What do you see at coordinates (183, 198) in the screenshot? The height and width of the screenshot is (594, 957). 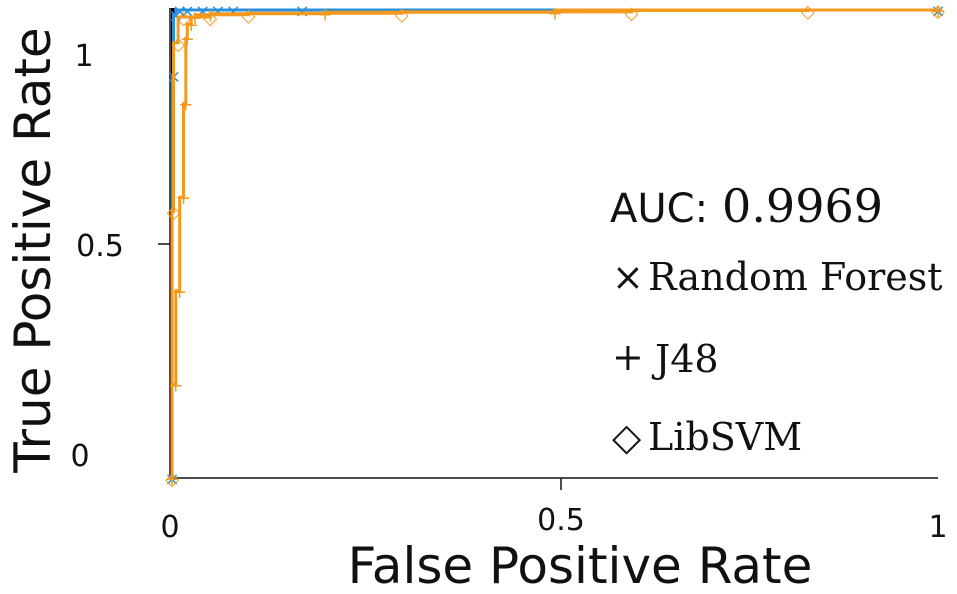 I see `point-j48-3: +` at bounding box center [183, 198].